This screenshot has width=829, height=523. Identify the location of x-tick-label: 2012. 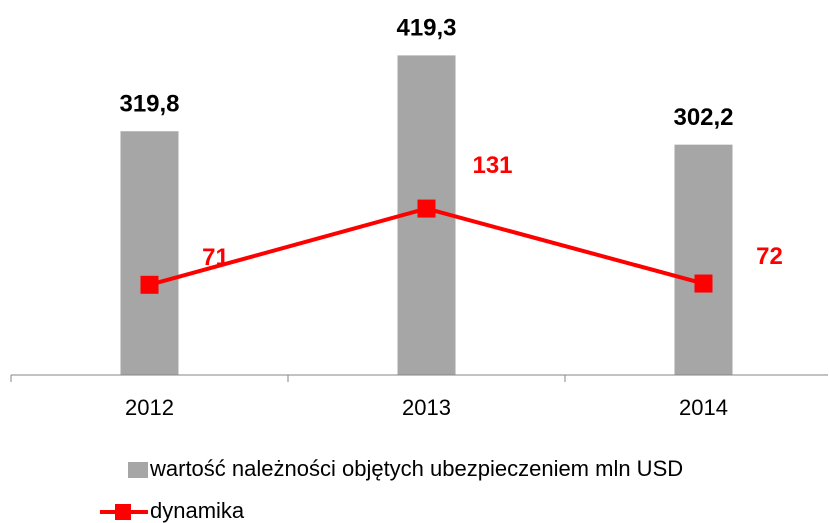
(149, 407).